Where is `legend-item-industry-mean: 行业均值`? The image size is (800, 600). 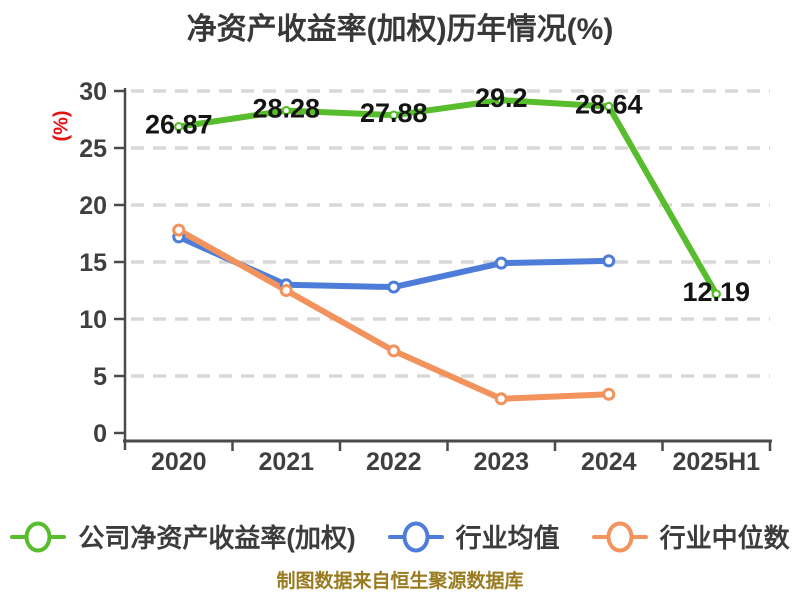 legend-item-industry-mean: 行业均值 is located at coordinates (473, 536).